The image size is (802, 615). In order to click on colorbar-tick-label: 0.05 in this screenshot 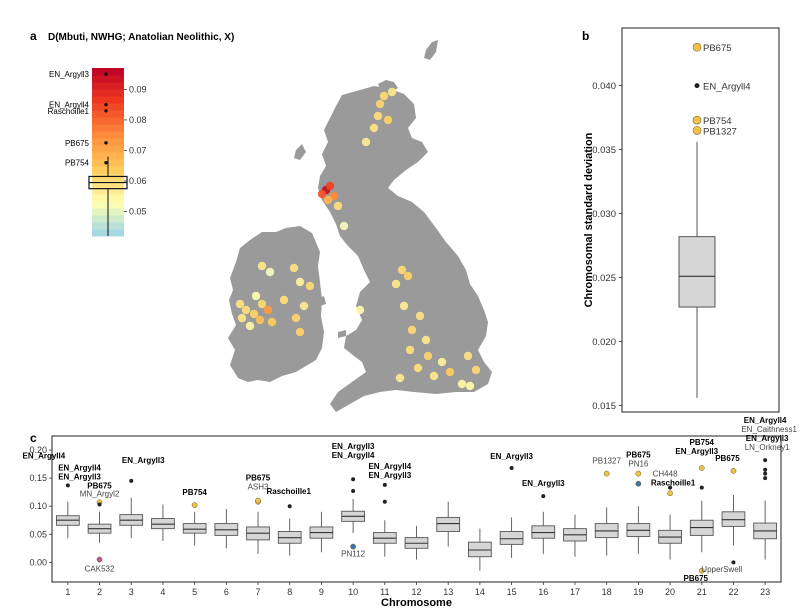, I will do `click(138, 212)`.